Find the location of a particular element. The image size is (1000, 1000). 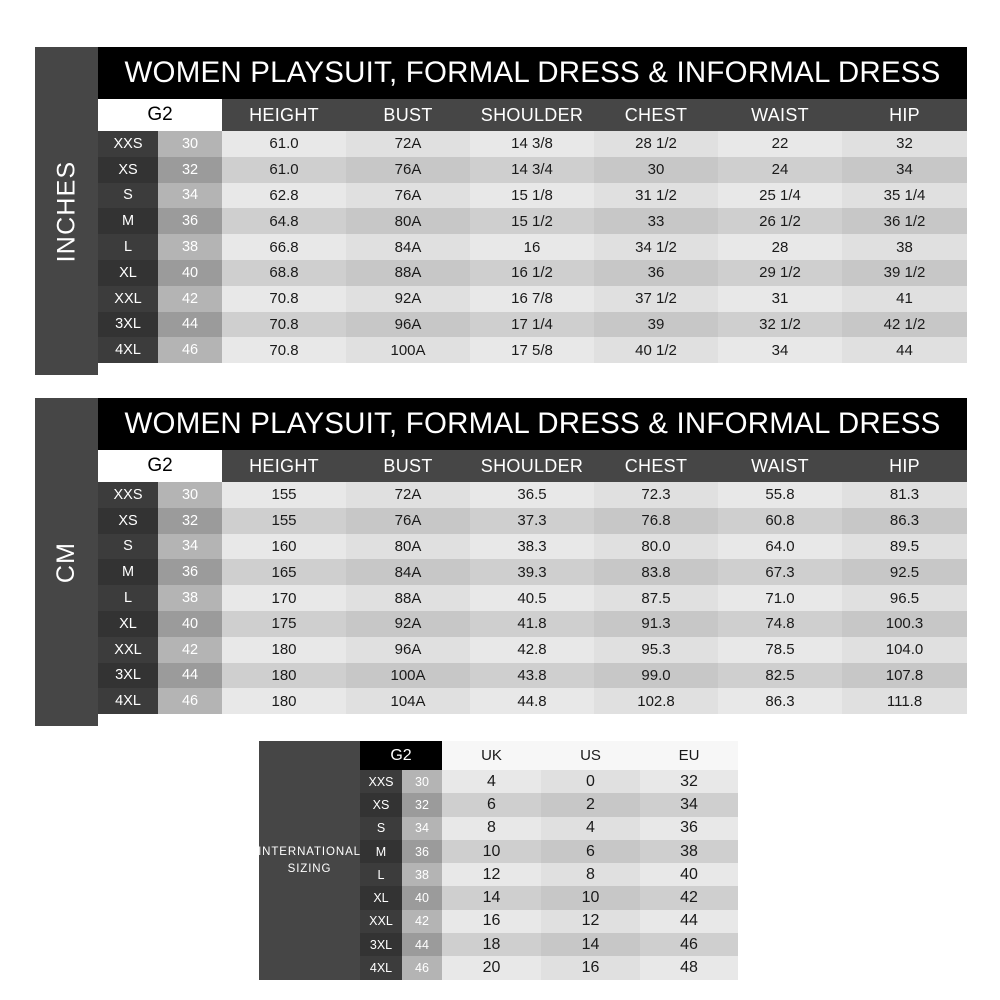

cell-measurement: 68.8 is located at coordinates (284, 272).